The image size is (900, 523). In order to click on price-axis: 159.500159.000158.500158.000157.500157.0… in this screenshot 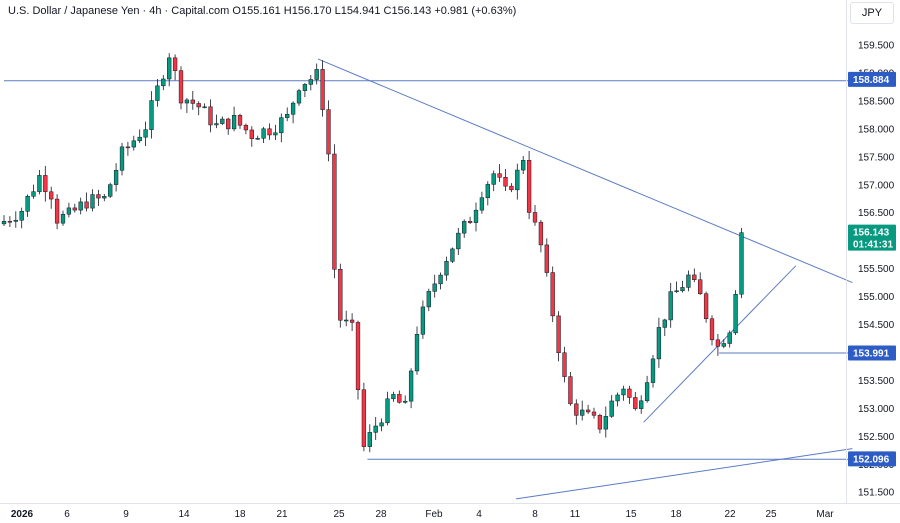, I will do `click(876, 270)`.